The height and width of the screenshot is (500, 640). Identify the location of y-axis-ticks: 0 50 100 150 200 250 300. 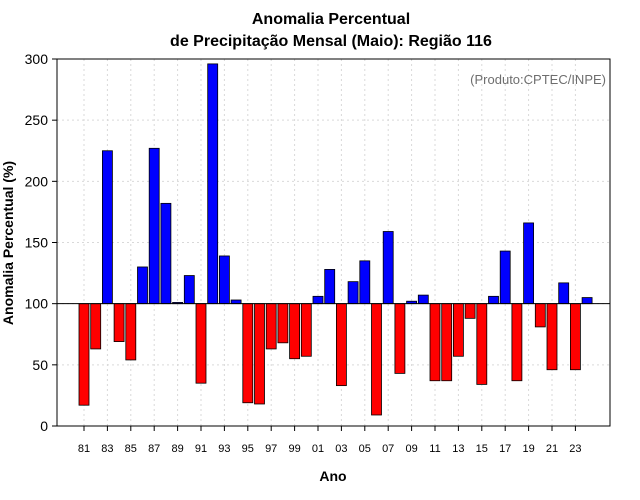
(41, 242).